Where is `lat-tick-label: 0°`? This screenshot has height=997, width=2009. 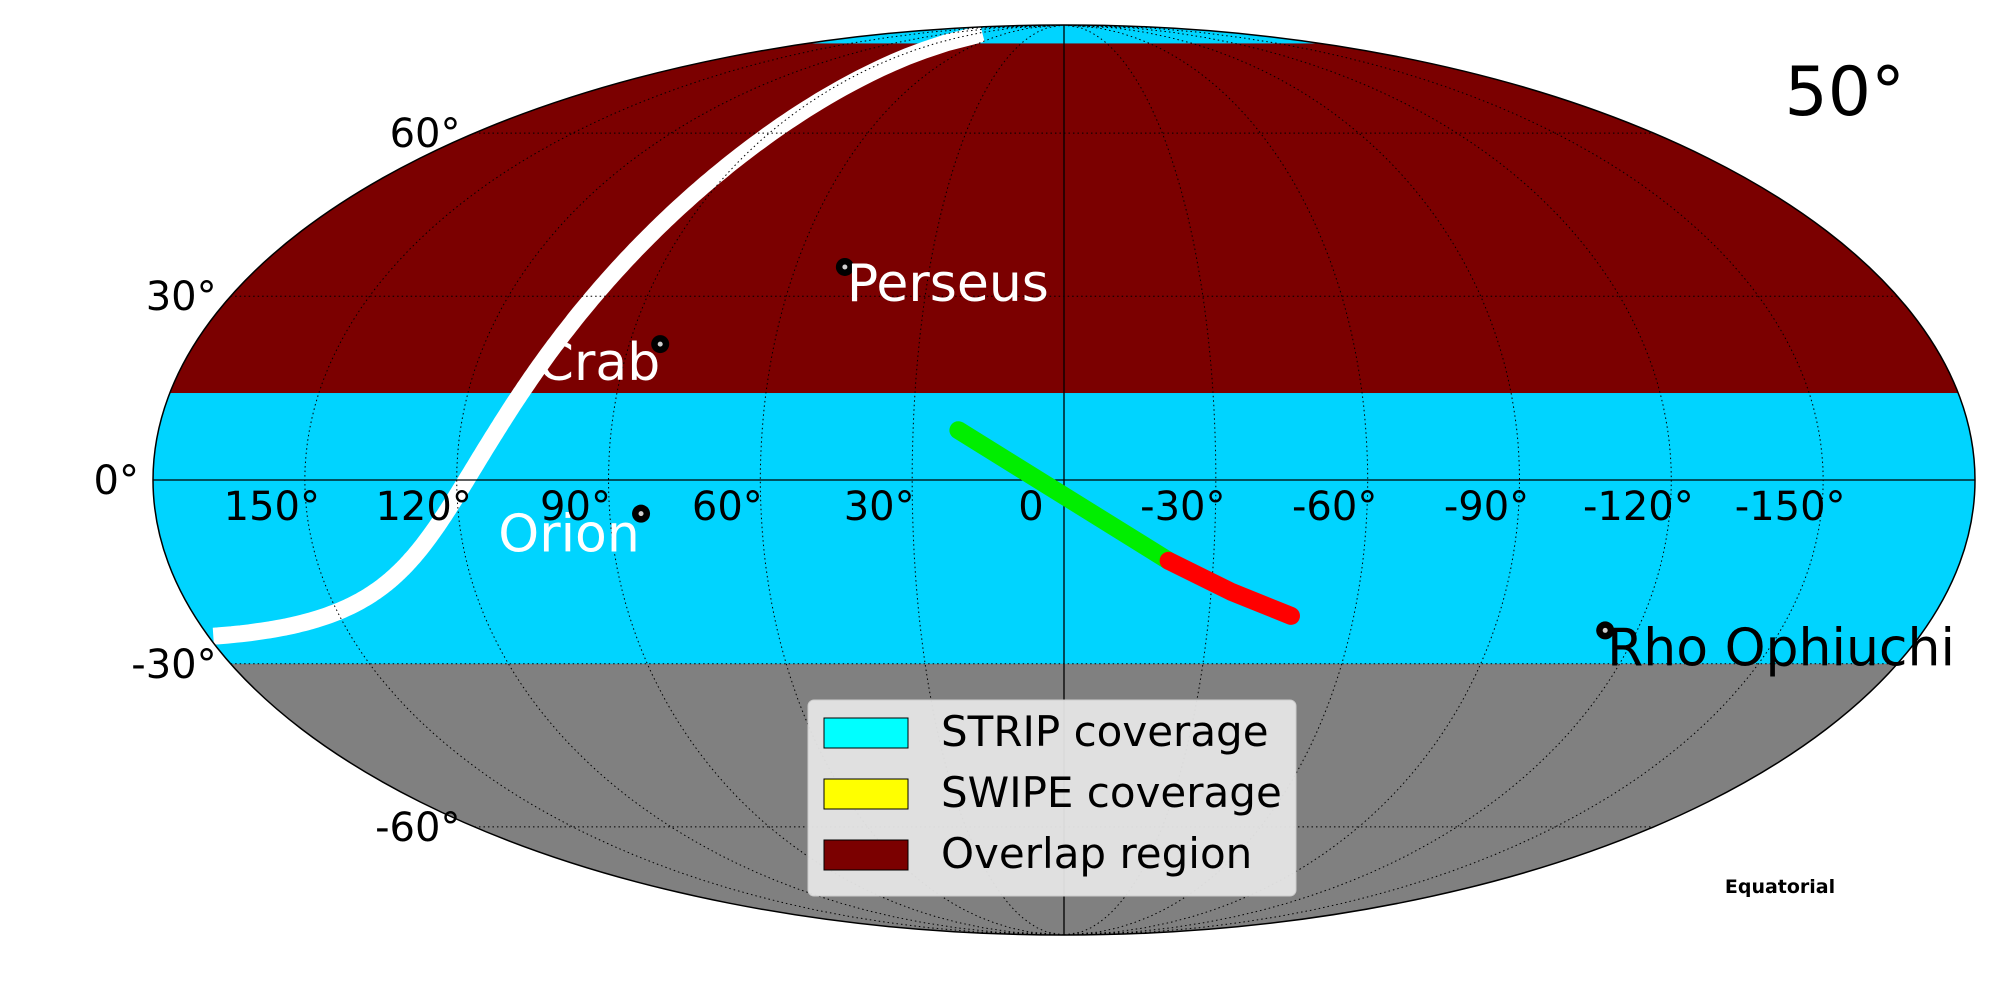 lat-tick-label: 0° is located at coordinates (116, 481).